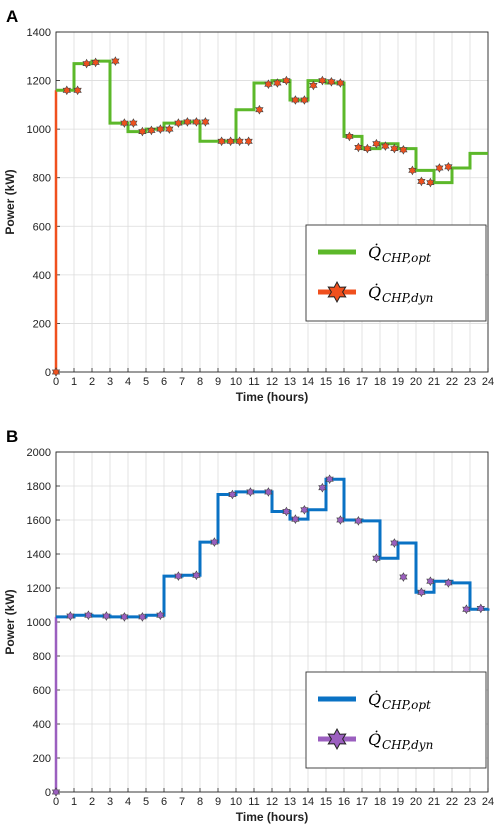 This screenshot has width=498, height=837. I want to click on x-tick-label: 3, so click(110, 802).